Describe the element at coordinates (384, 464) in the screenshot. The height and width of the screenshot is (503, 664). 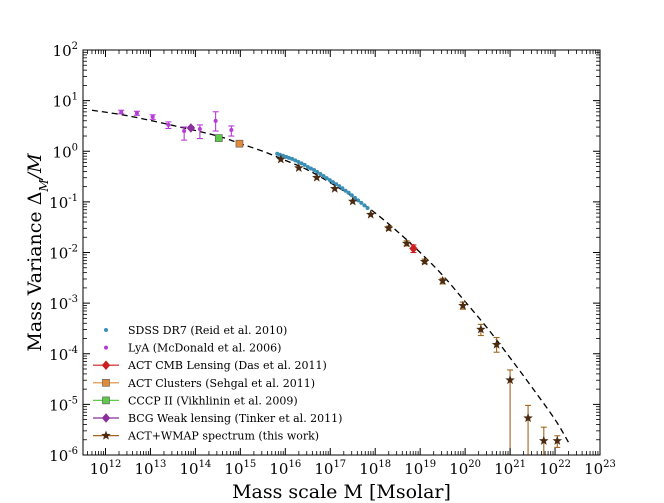
I see `x-tick-label-exponent: 18` at that location.